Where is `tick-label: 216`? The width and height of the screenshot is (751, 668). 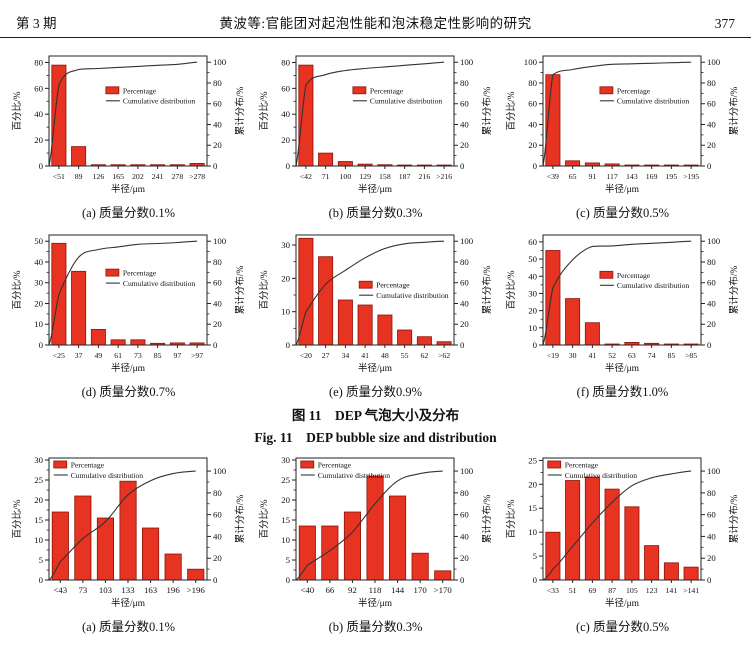 tick-label: 216 is located at coordinates (424, 176).